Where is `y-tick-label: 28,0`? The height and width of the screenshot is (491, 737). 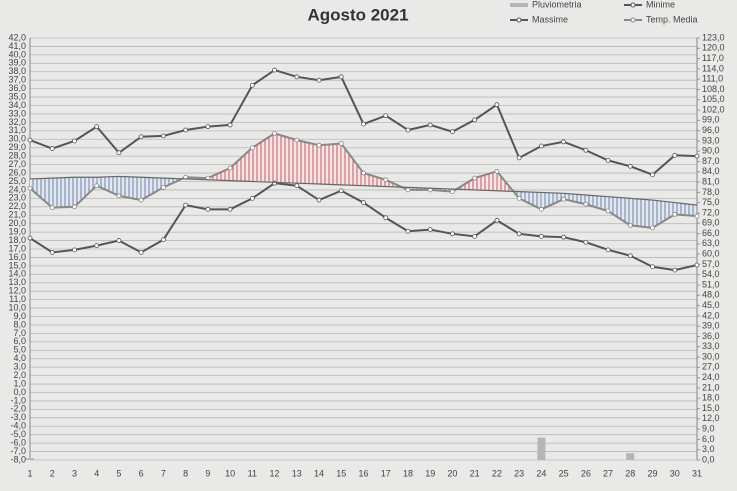 y-tick-label: 28,0 is located at coordinates (17, 156).